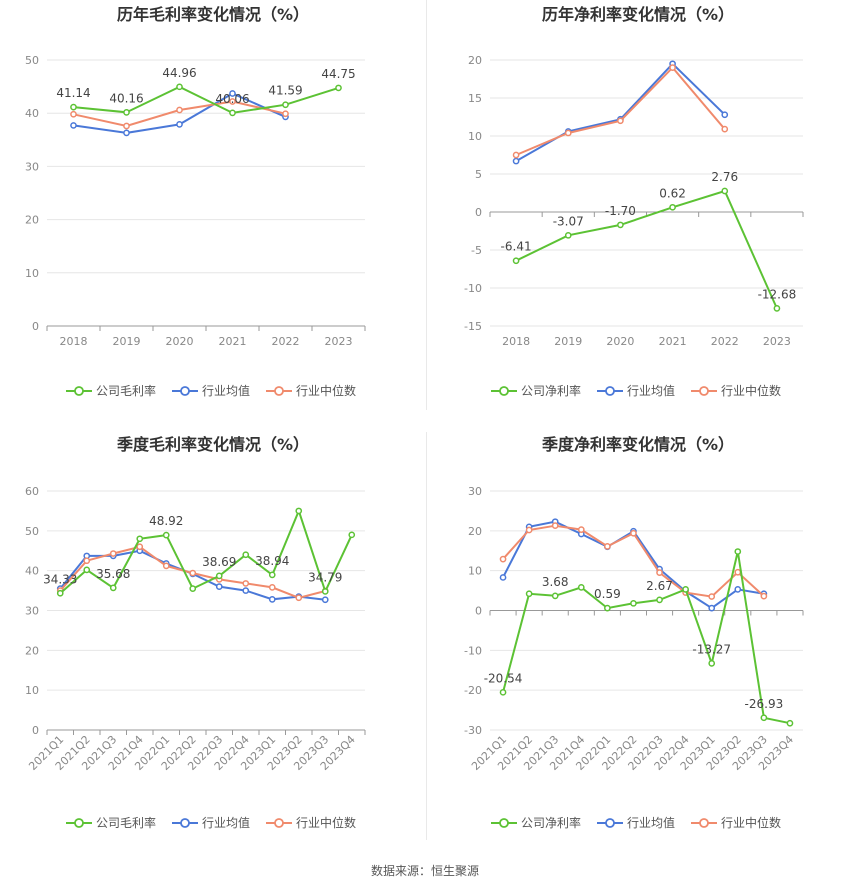  Describe the element at coordinates (659, 586) in the screenshot. I see `data-label: 2.67` at that location.